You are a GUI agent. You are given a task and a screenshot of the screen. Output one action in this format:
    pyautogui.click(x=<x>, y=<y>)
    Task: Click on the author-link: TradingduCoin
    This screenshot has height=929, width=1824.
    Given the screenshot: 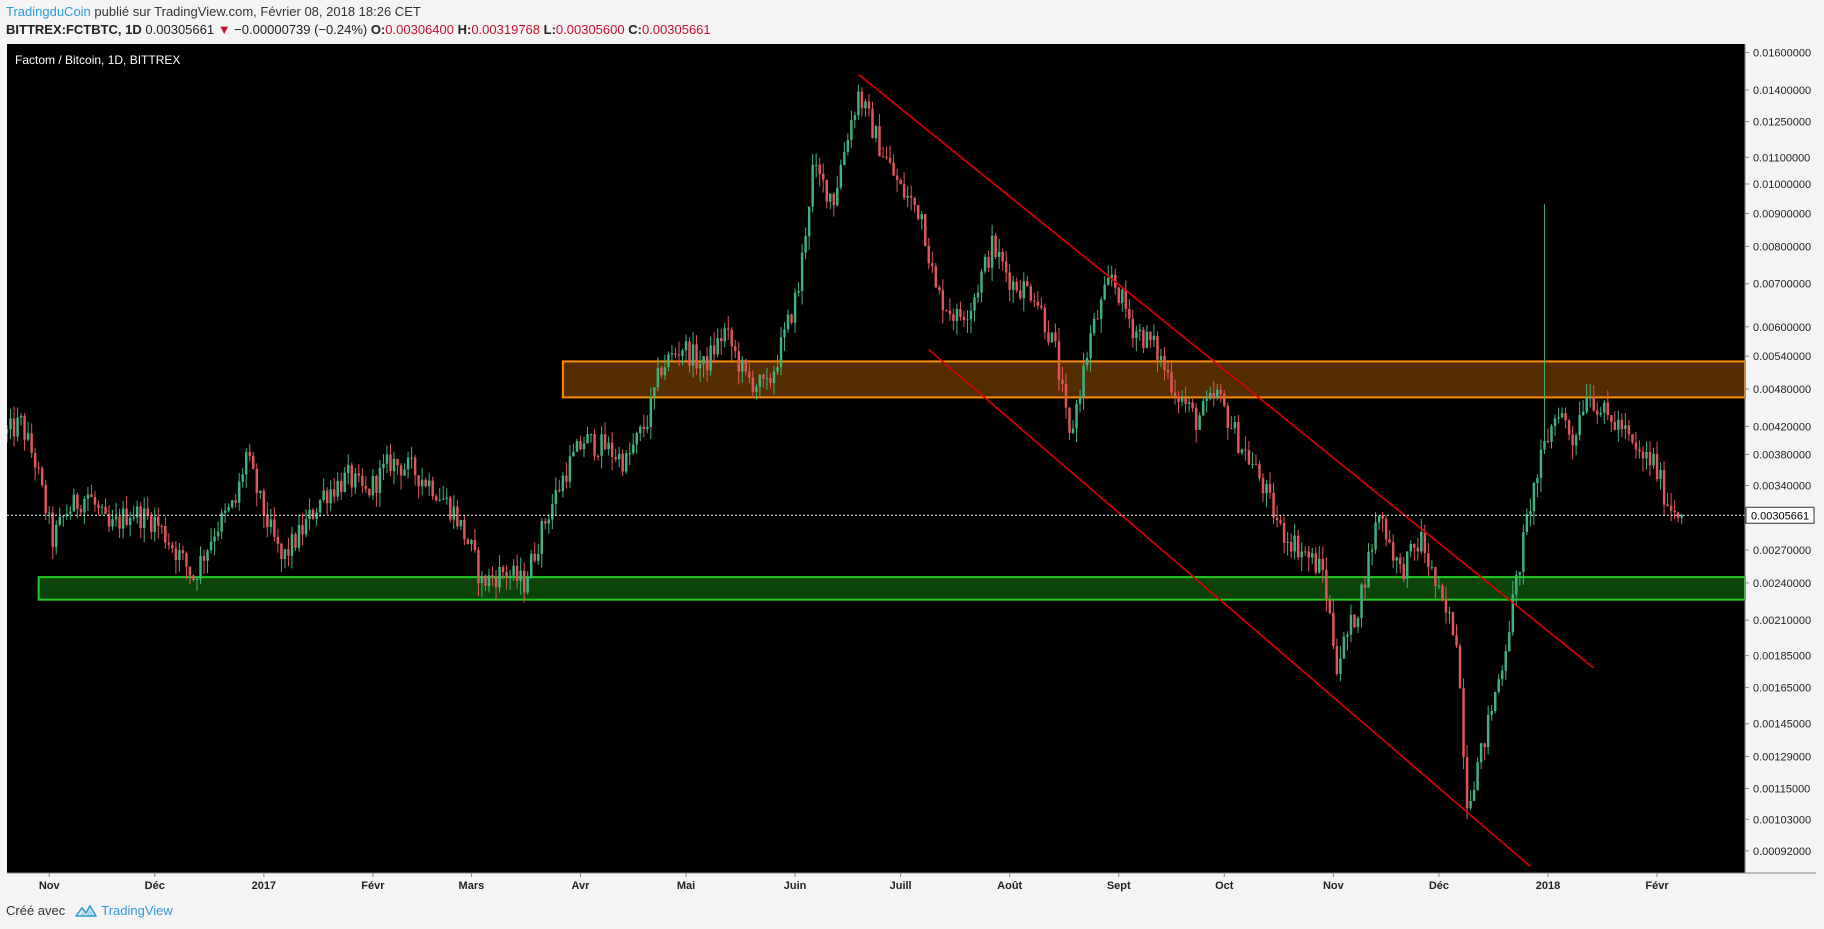 What is the action you would take?
    pyautogui.click(x=48, y=11)
    